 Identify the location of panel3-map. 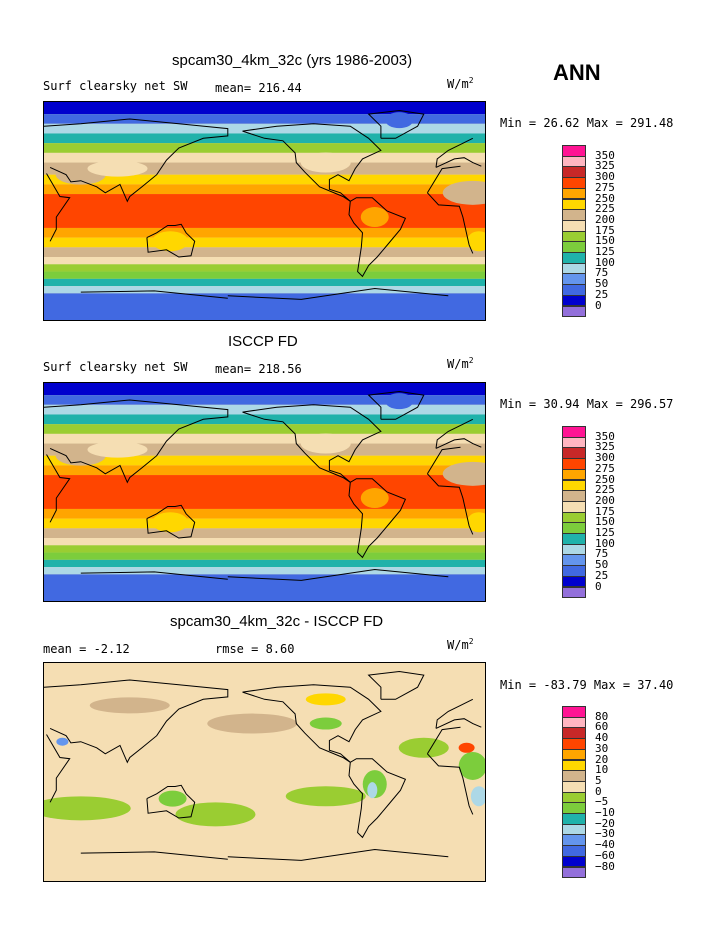
(264, 772).